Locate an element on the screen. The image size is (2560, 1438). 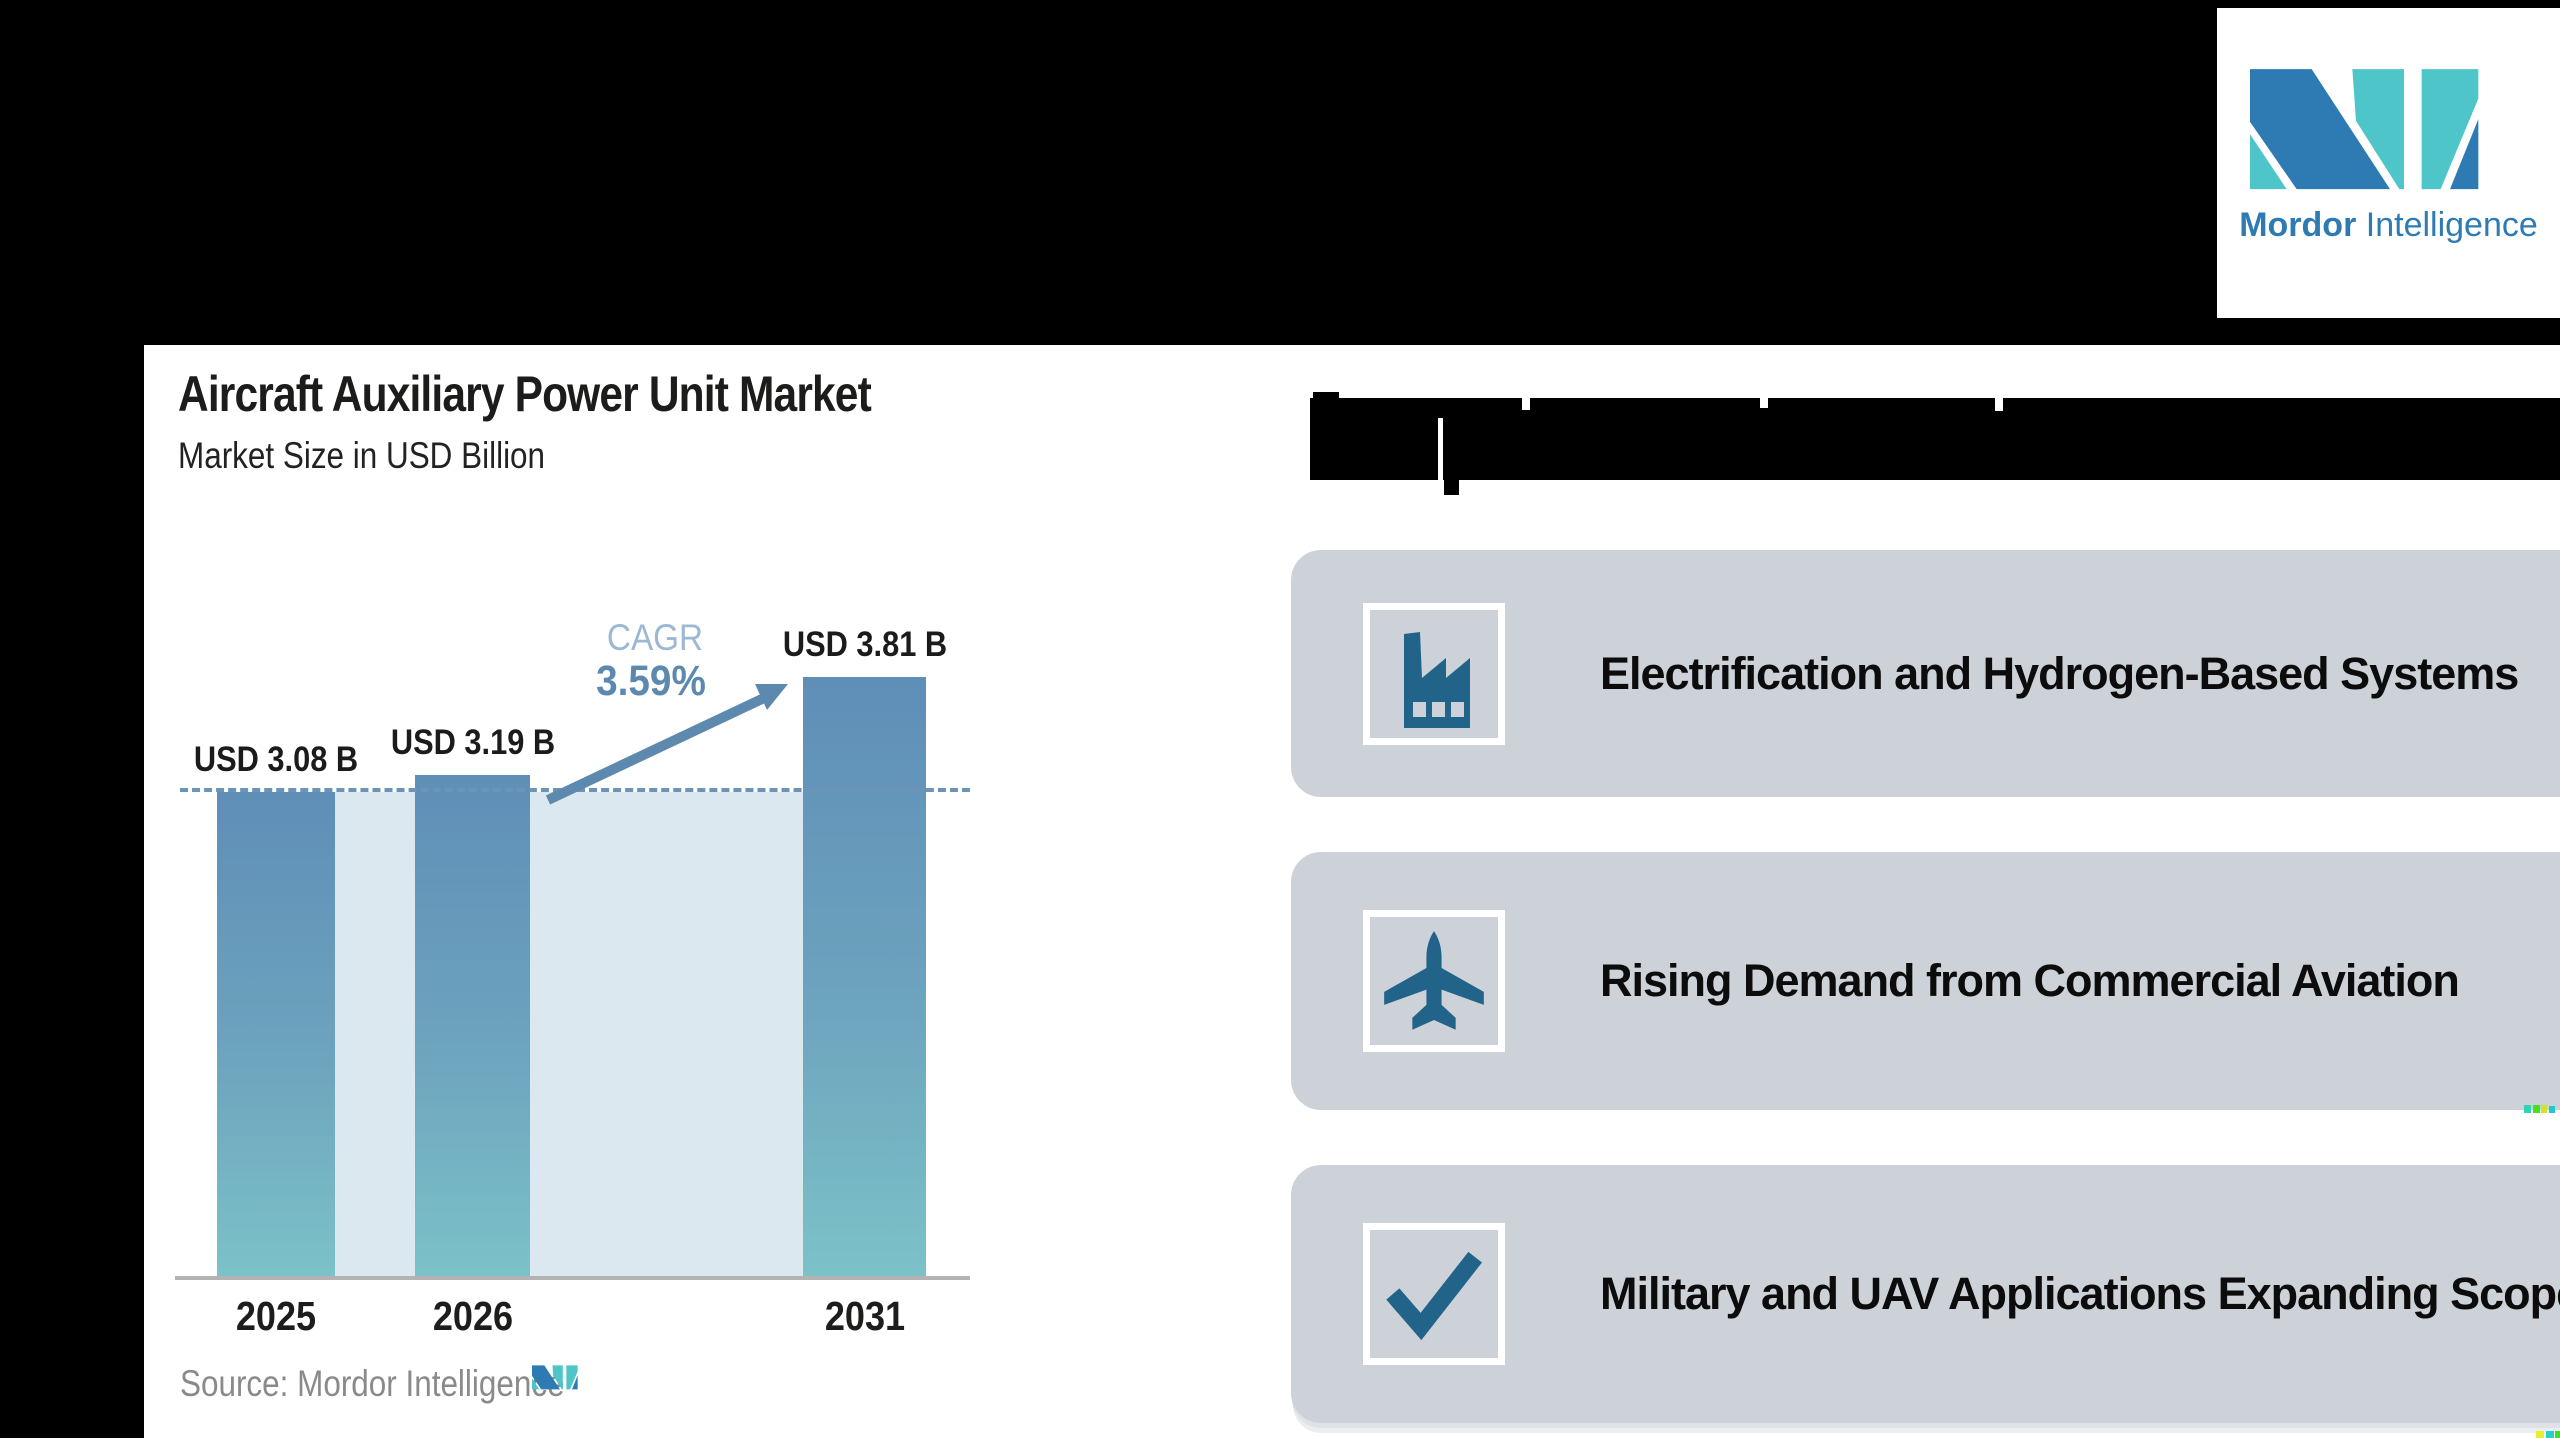
brand-name-bold: Mordor is located at coordinates (2298, 225).